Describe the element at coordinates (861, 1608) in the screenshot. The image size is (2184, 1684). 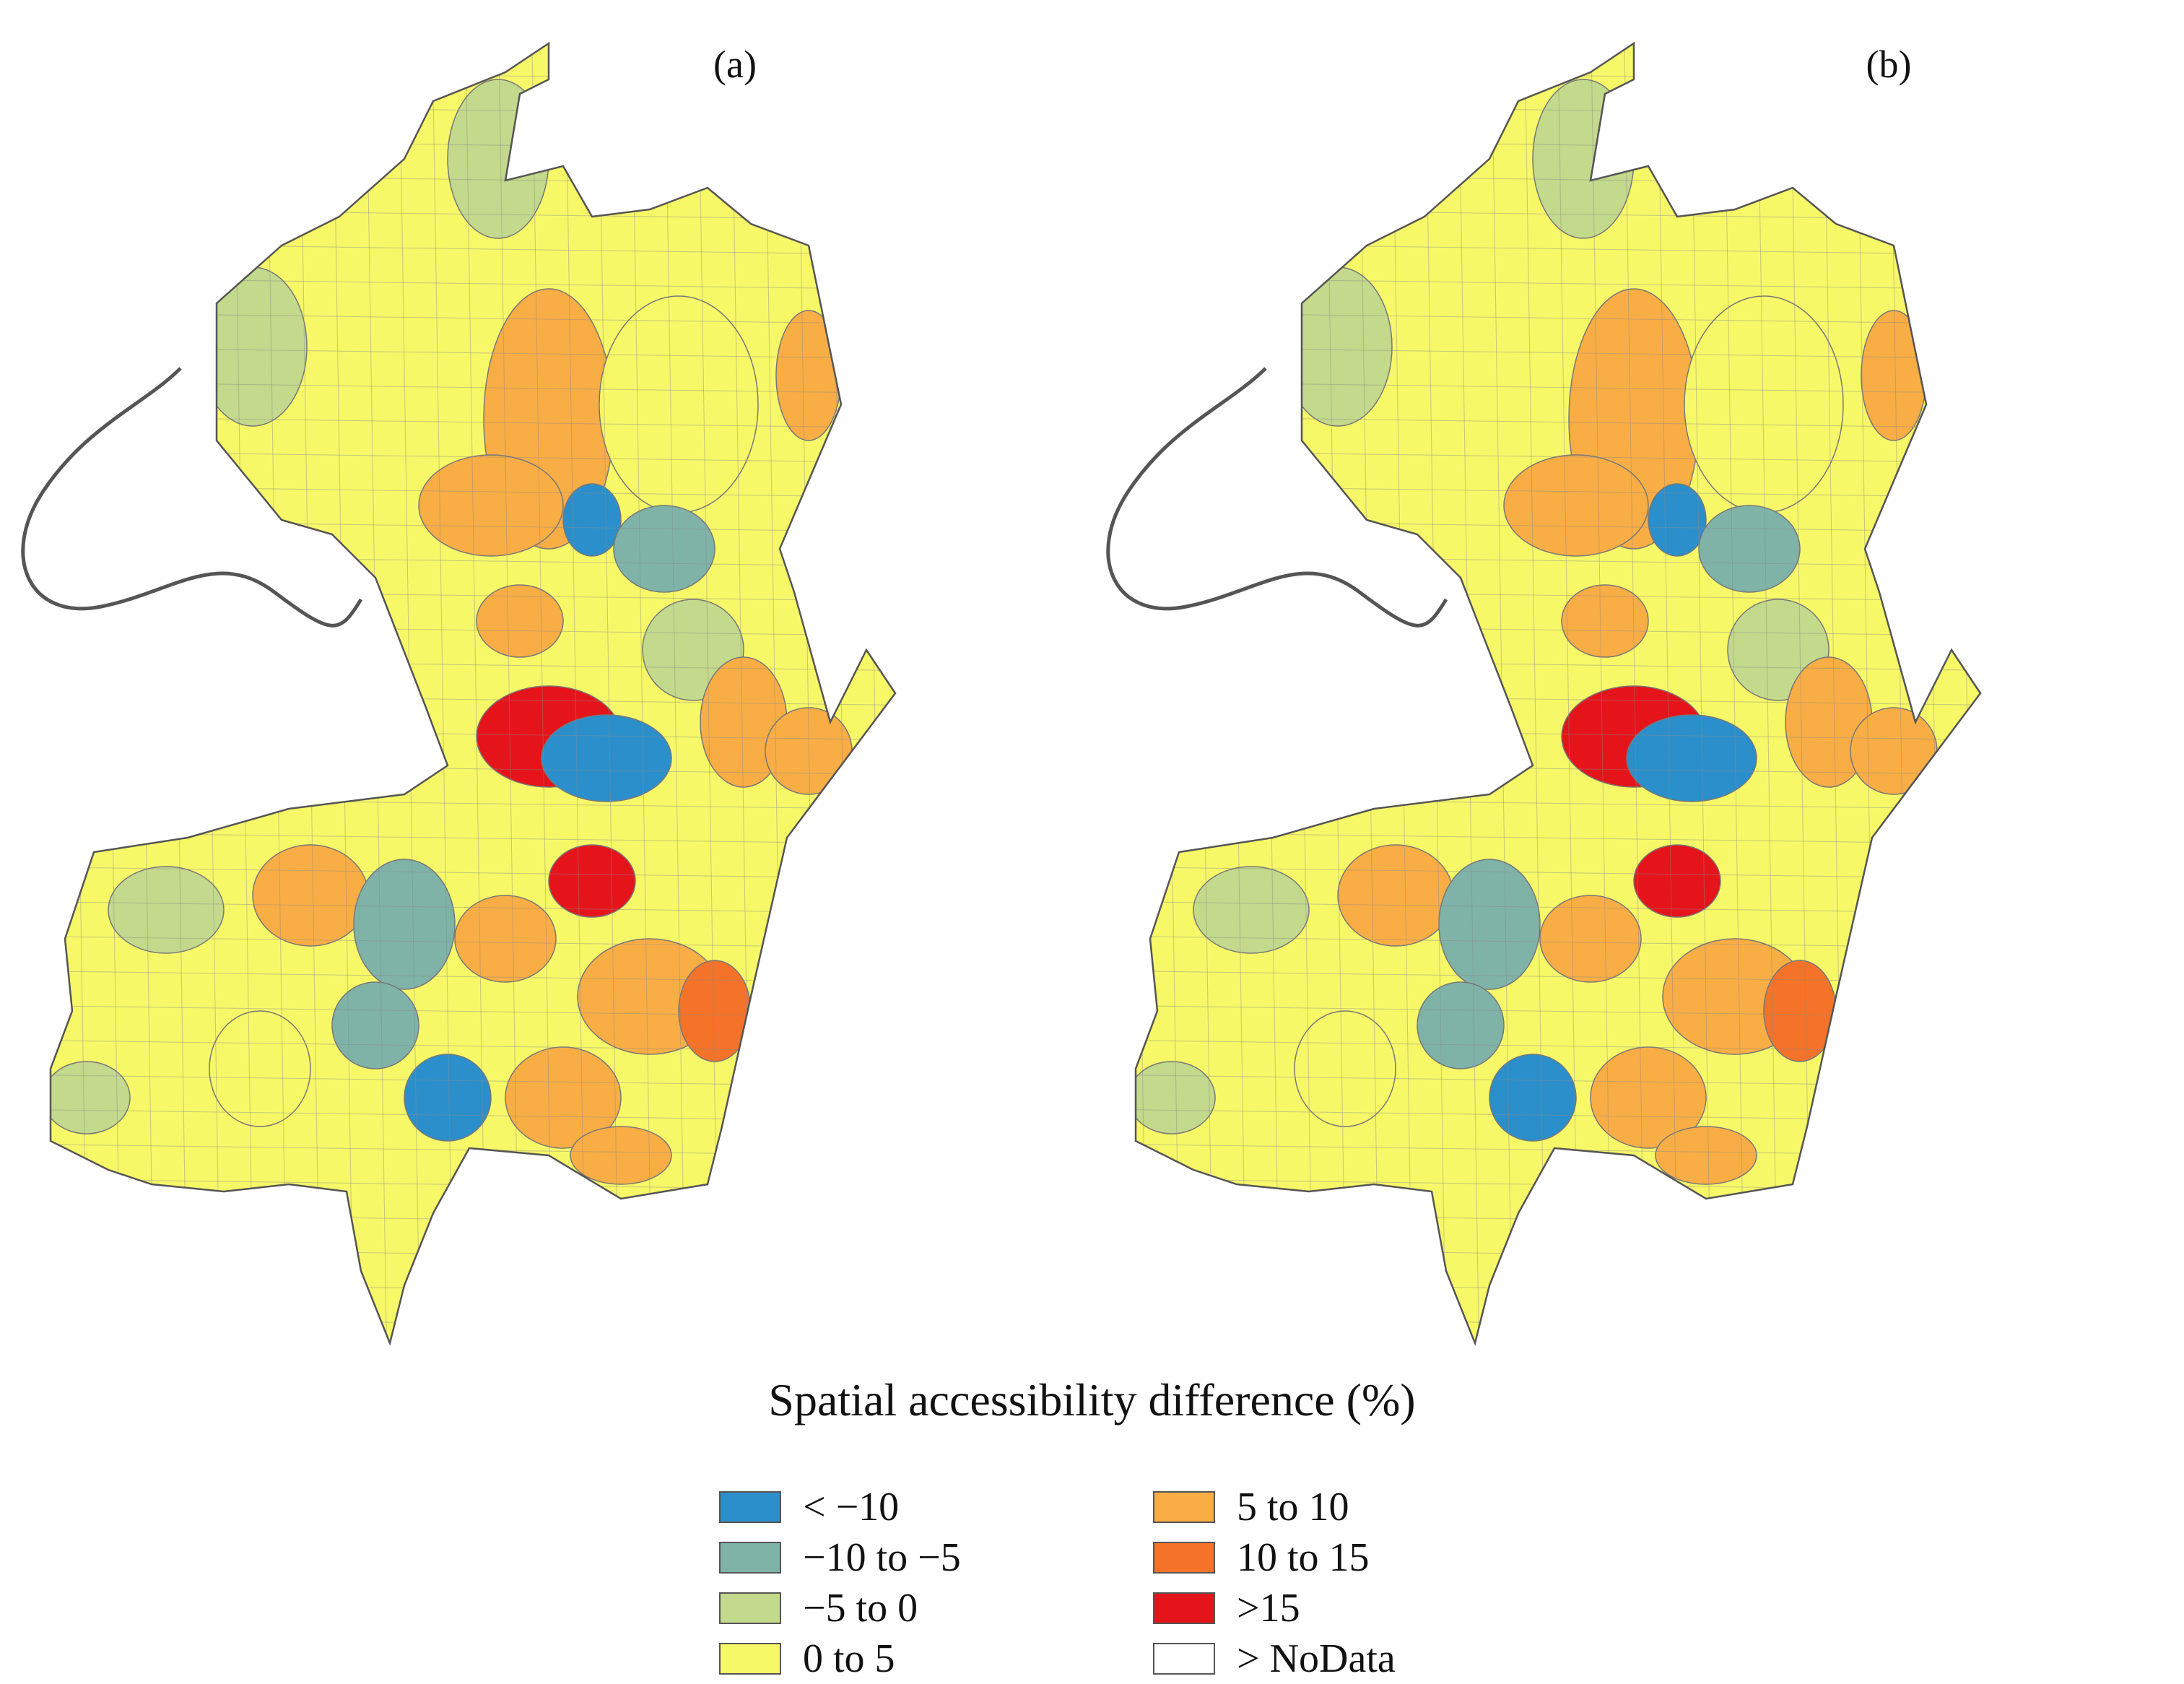
I see `legend-label: −5 to 0` at that location.